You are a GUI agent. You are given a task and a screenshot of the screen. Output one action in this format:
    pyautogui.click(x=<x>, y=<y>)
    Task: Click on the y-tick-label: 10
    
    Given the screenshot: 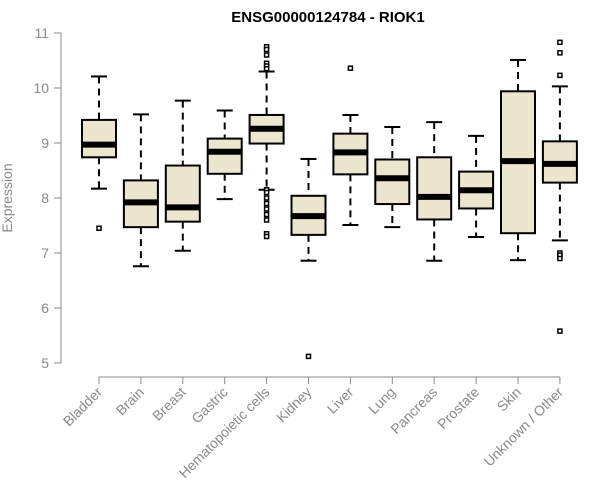 What is the action you would take?
    pyautogui.click(x=41, y=88)
    